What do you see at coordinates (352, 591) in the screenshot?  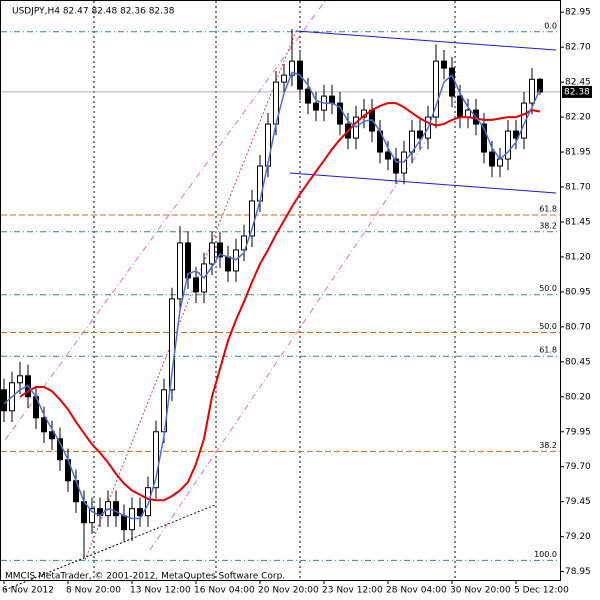 I see `x-tick-label: 23 Nov 12:00` at bounding box center [352, 591].